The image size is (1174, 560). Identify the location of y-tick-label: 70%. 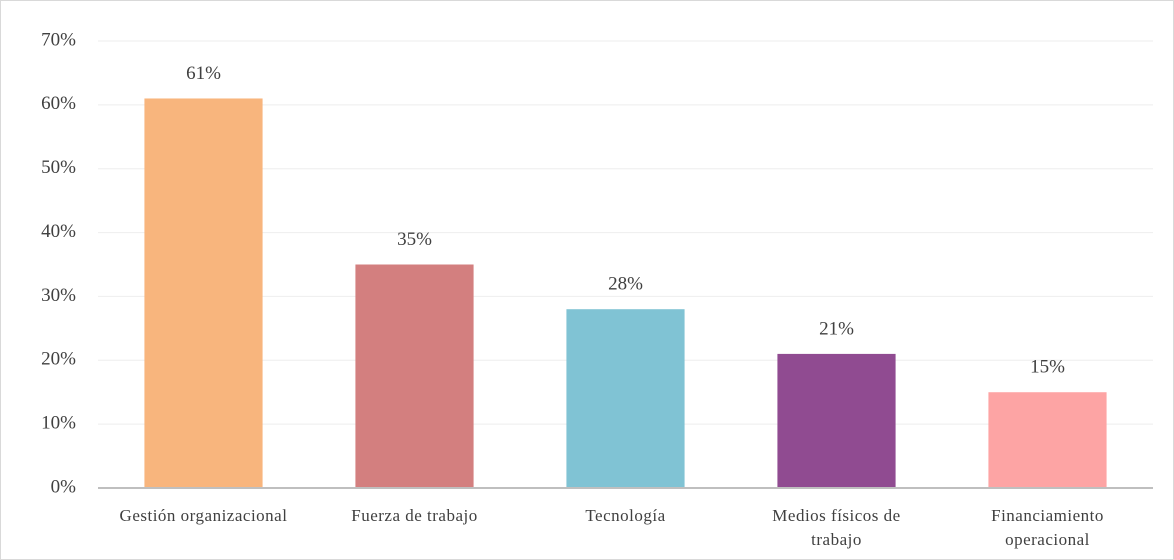
(58, 39).